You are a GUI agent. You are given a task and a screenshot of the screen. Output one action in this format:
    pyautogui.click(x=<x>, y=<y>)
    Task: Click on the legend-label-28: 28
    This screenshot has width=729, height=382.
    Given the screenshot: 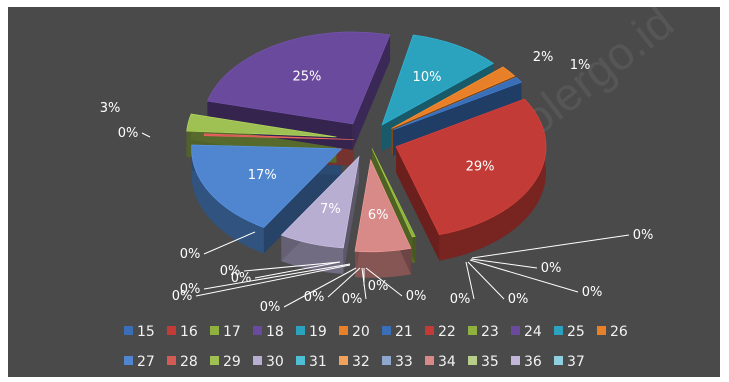 What is the action you would take?
    pyautogui.click(x=189, y=362)
    